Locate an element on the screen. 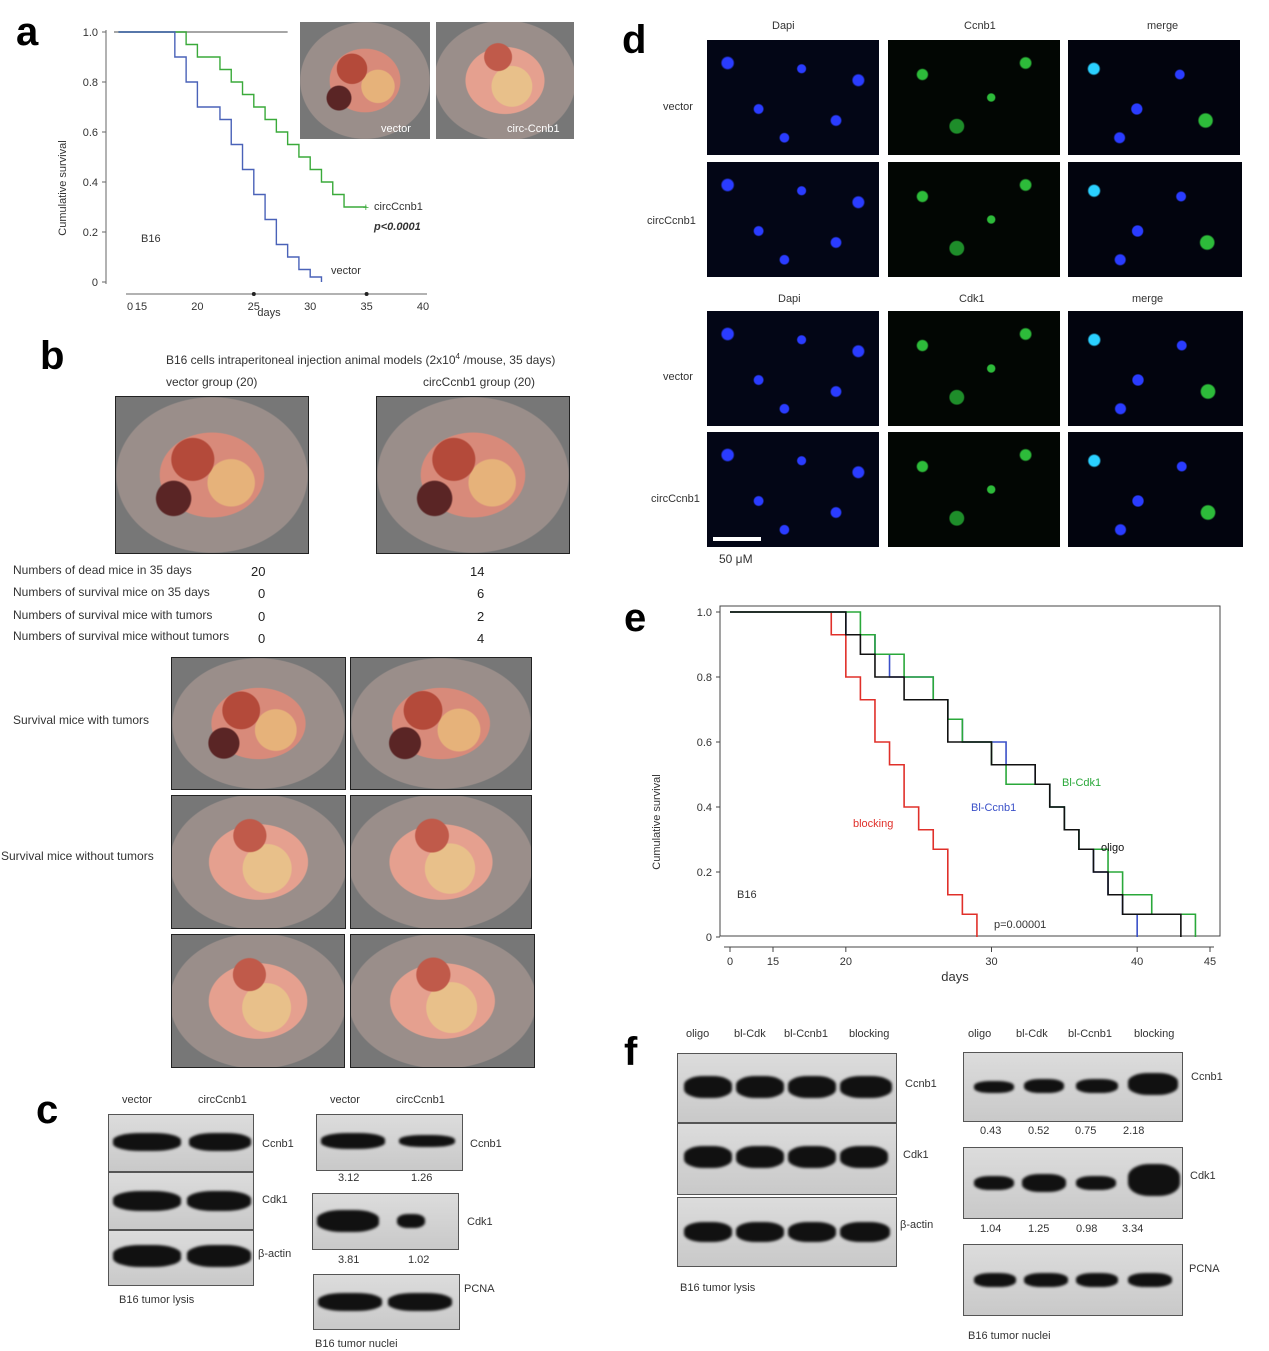 Image resolution: width=1269 pixels, height=1351 pixels. f-right-header: oligo is located at coordinates (980, 1034).